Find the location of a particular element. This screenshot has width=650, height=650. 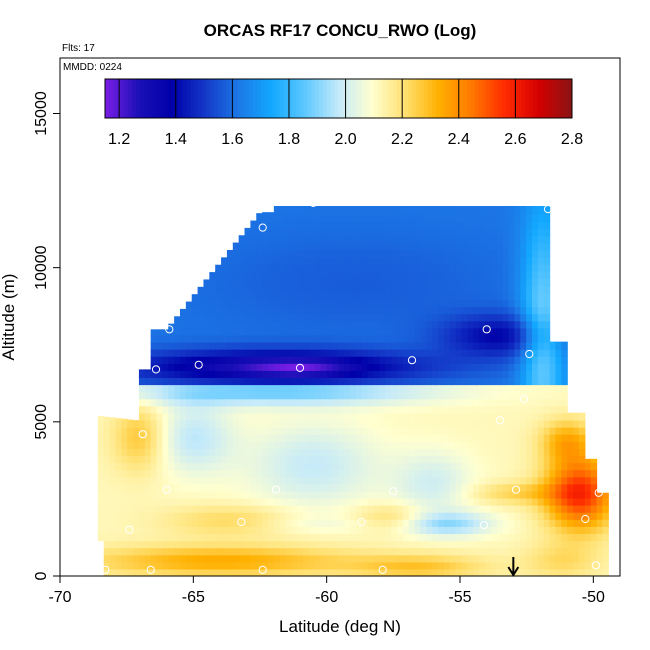

y-axis-label: Altitude (m) is located at coordinates (9, 317).